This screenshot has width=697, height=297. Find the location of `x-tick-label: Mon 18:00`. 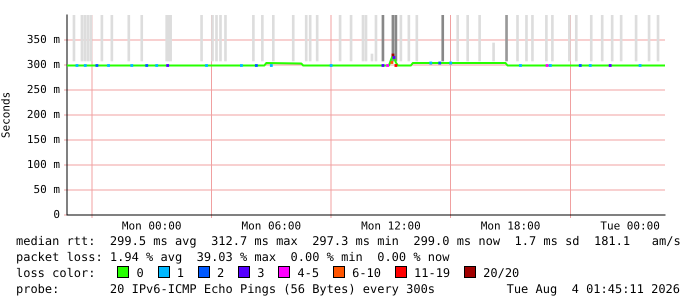

x-tick-label: Mon 18:00 is located at coordinates (510, 225).